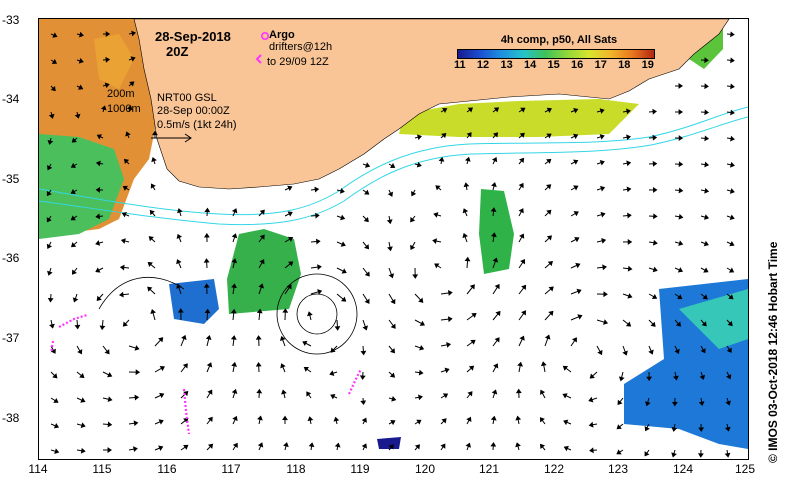 This screenshot has width=790, height=492. I want to click on x-tick-label: 123, so click(618, 469).